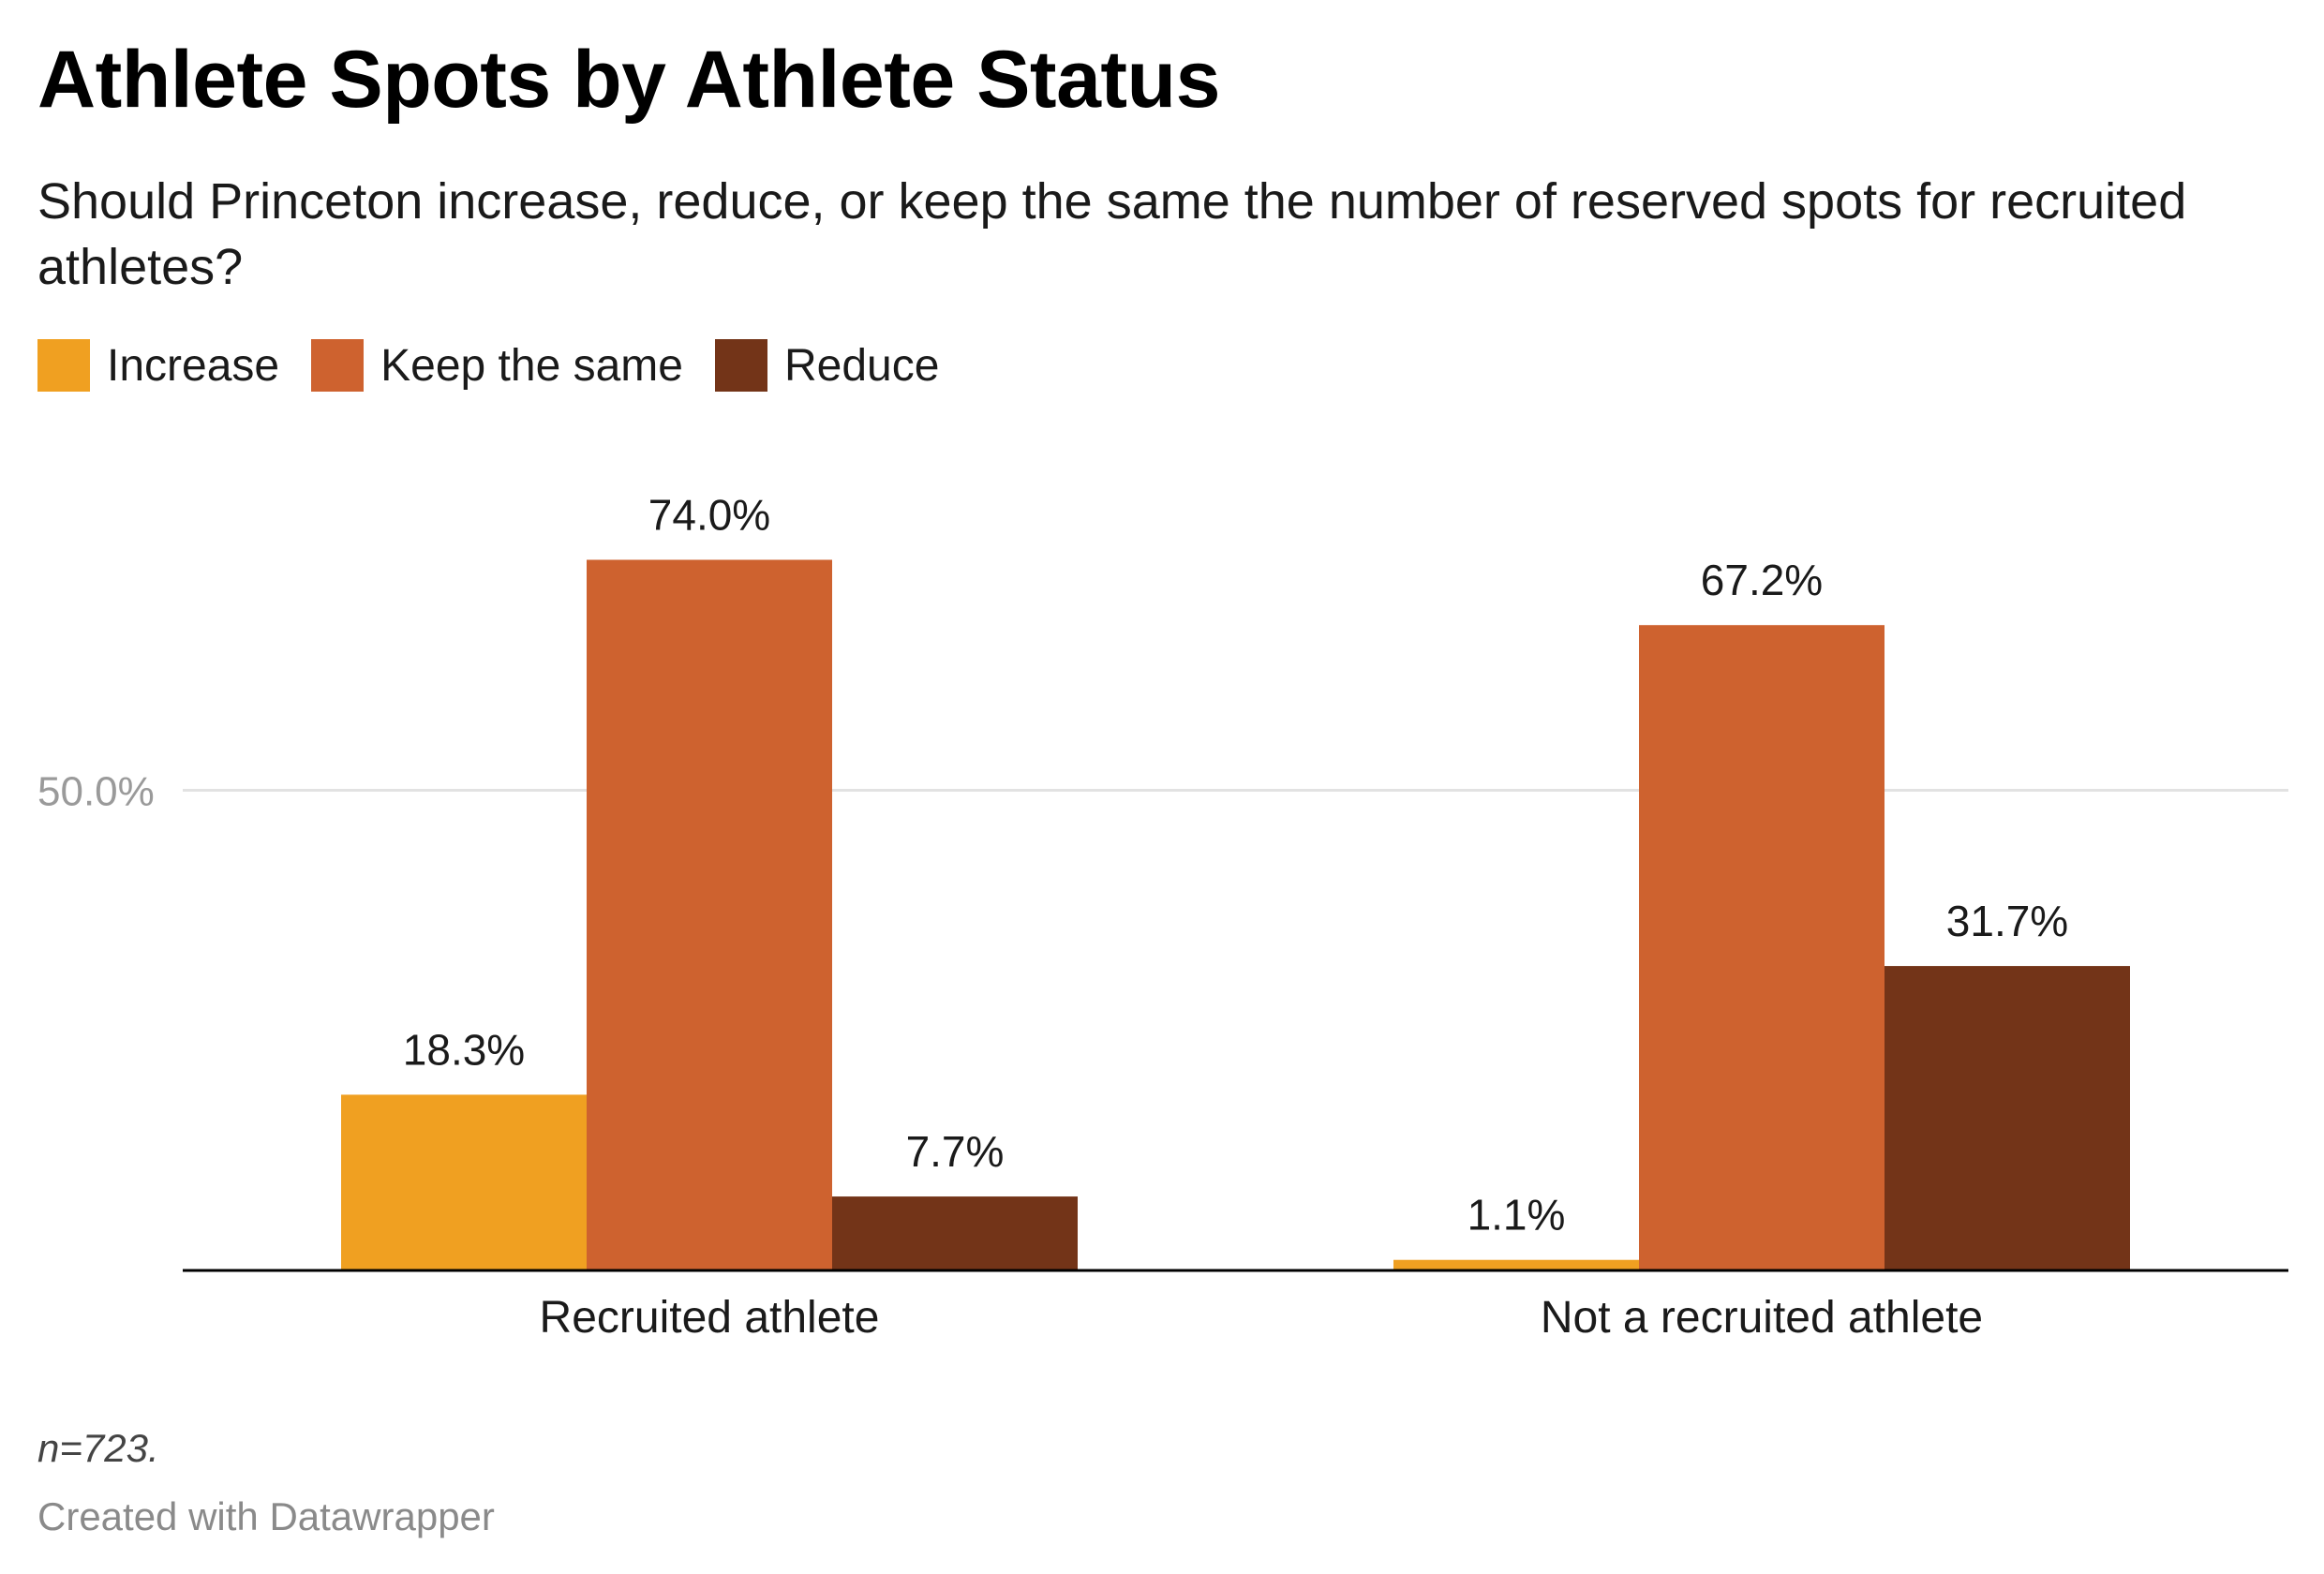 The width and height of the screenshot is (2324, 1574). Describe the element at coordinates (266, 1516) in the screenshot. I see `credit-text: Created with Datawrapper` at that location.